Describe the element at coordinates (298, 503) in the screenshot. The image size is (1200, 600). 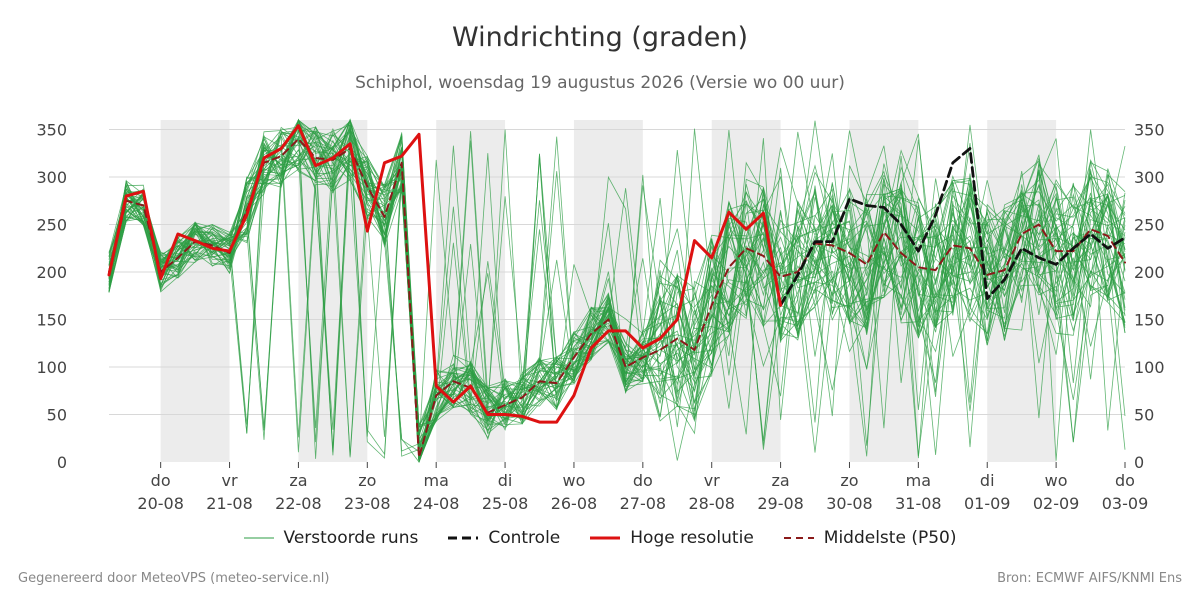
I see `x-tick-label-date: 22-08` at that location.